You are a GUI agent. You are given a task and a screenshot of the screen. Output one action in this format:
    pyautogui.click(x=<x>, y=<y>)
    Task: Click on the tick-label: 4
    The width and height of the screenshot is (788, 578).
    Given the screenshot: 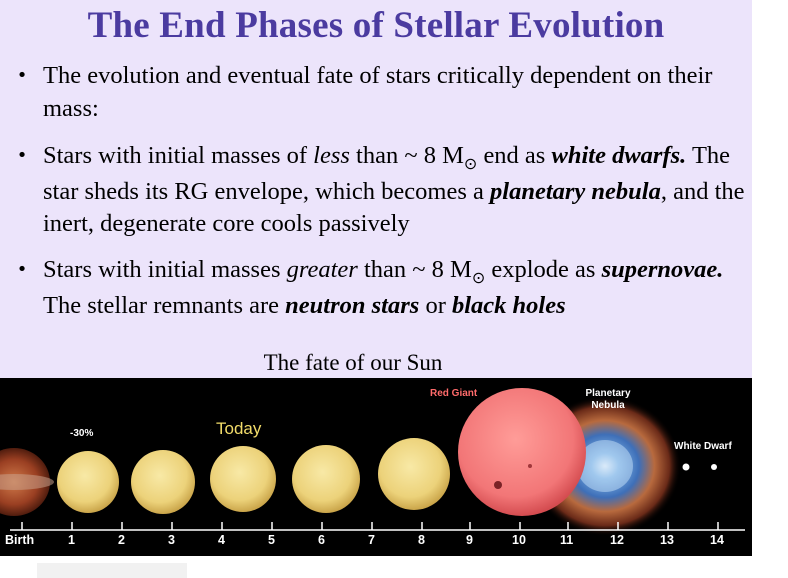 What is the action you would take?
    pyautogui.click(x=221, y=540)
    